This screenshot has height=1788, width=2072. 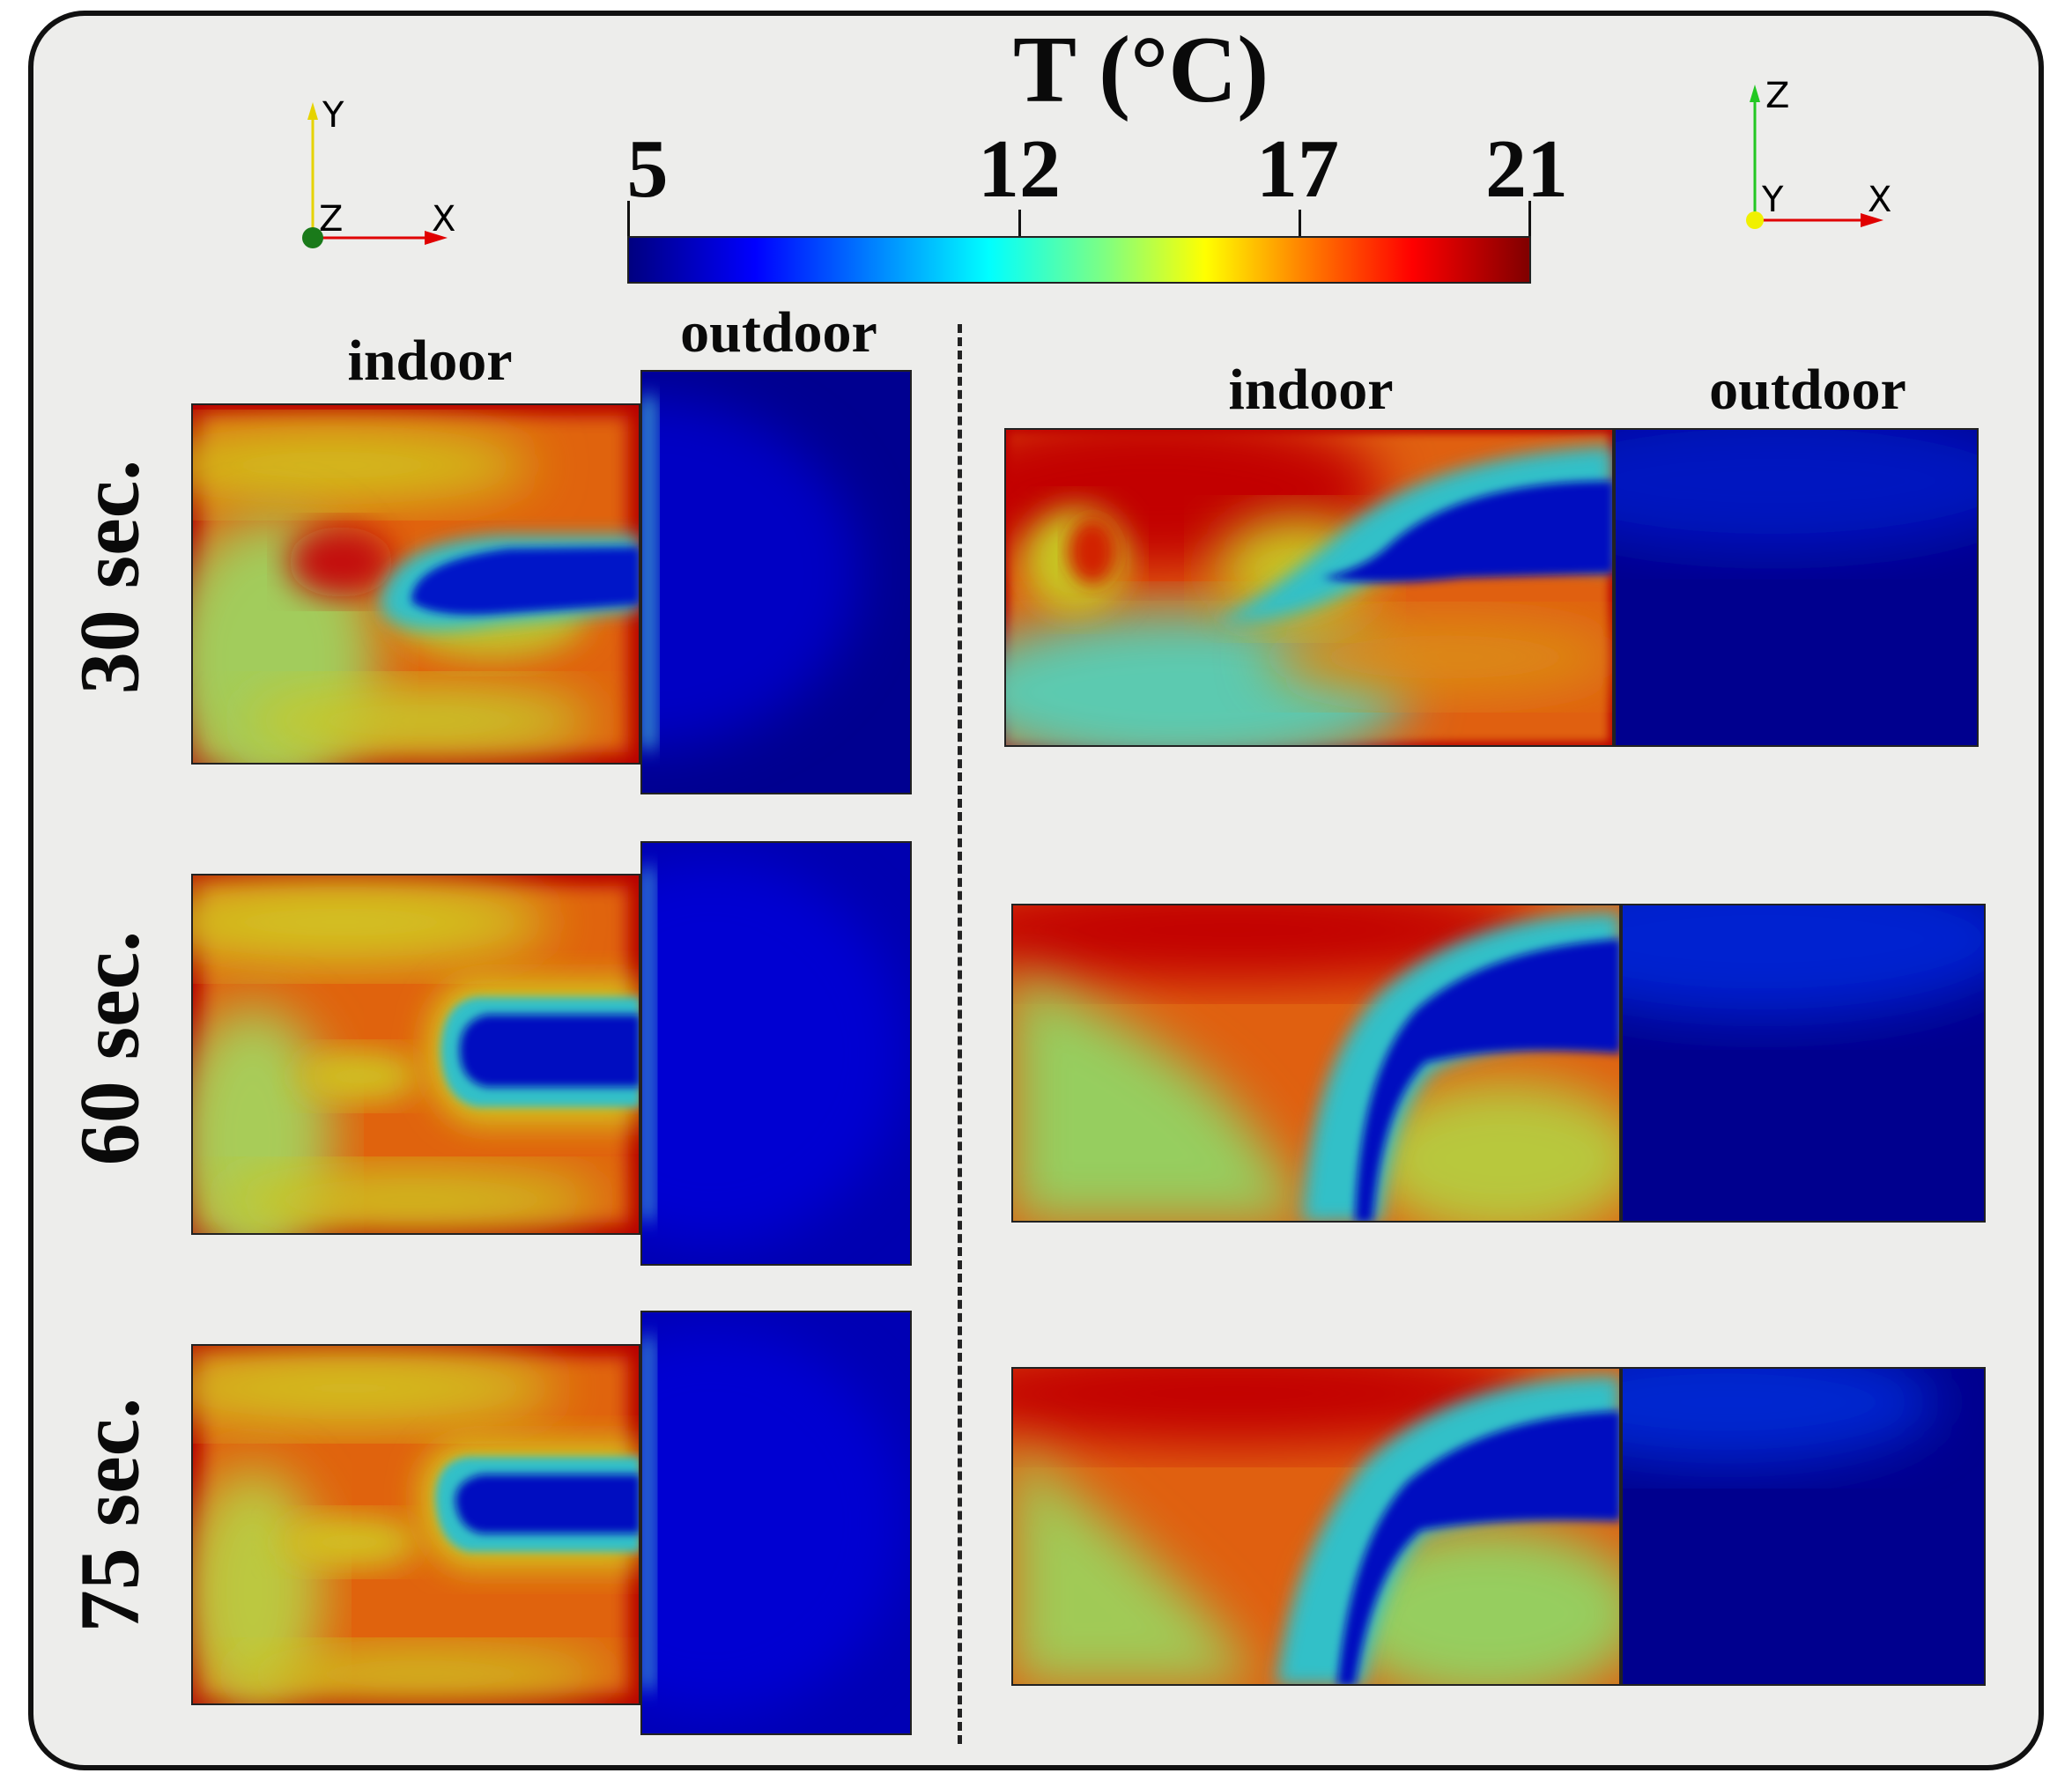 What do you see at coordinates (776, 1053) in the screenshot?
I see `field-left-60s-outdoor` at bounding box center [776, 1053].